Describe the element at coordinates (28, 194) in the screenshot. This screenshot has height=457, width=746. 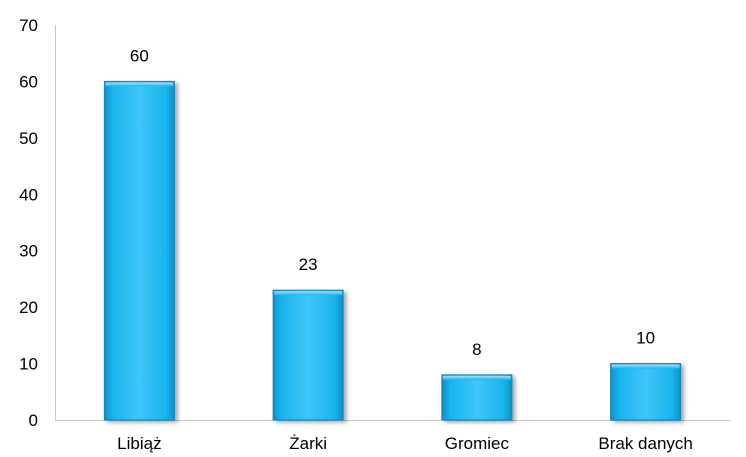
I see `y-tick-label: 40` at that location.